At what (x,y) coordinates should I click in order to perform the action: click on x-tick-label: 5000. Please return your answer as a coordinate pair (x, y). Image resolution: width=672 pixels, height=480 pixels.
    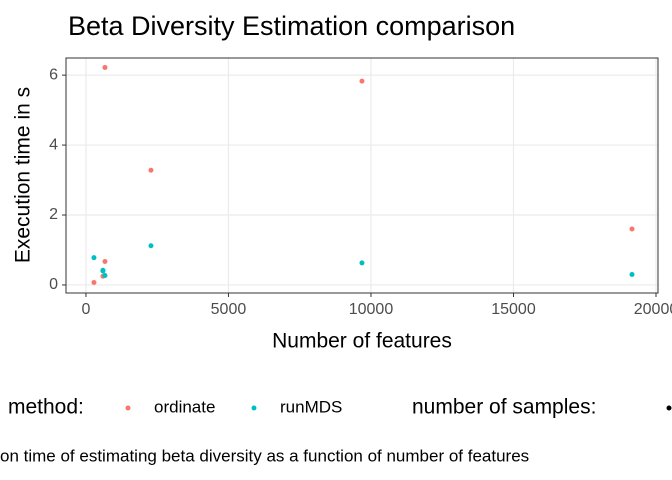
    Looking at the image, I should click on (229, 309).